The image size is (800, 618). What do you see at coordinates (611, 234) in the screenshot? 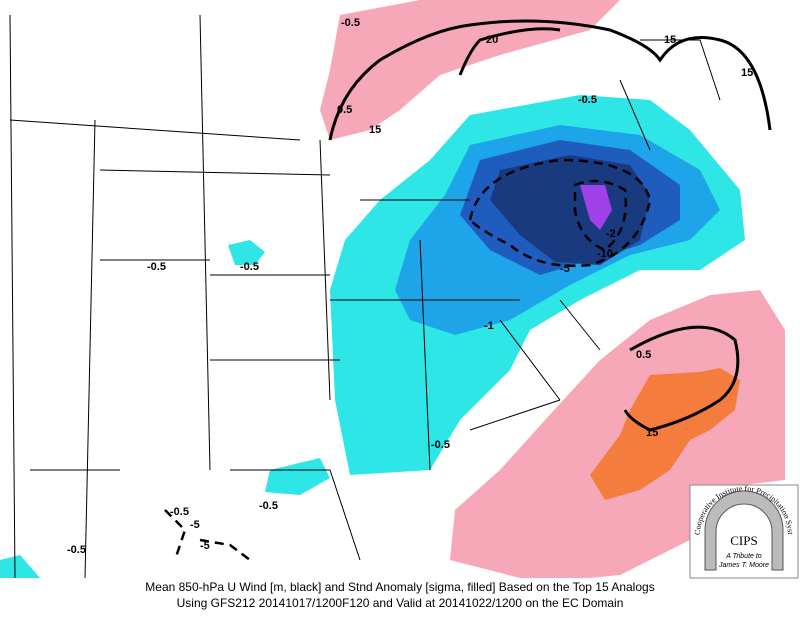
I see `contour-label: -2` at bounding box center [611, 234].